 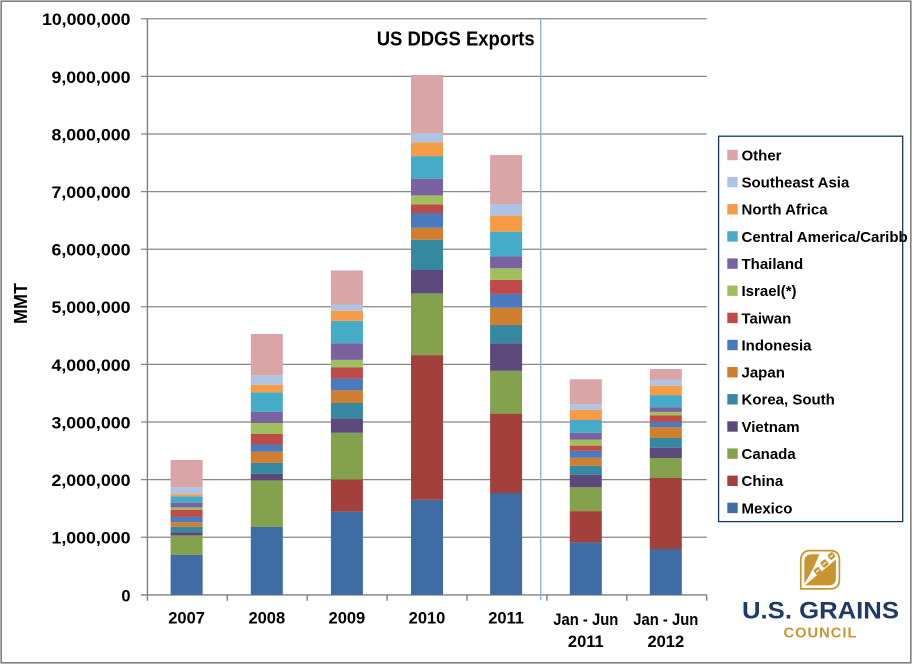 What do you see at coordinates (769, 291) in the screenshot?
I see `svg-text: Israel(*)` at bounding box center [769, 291].